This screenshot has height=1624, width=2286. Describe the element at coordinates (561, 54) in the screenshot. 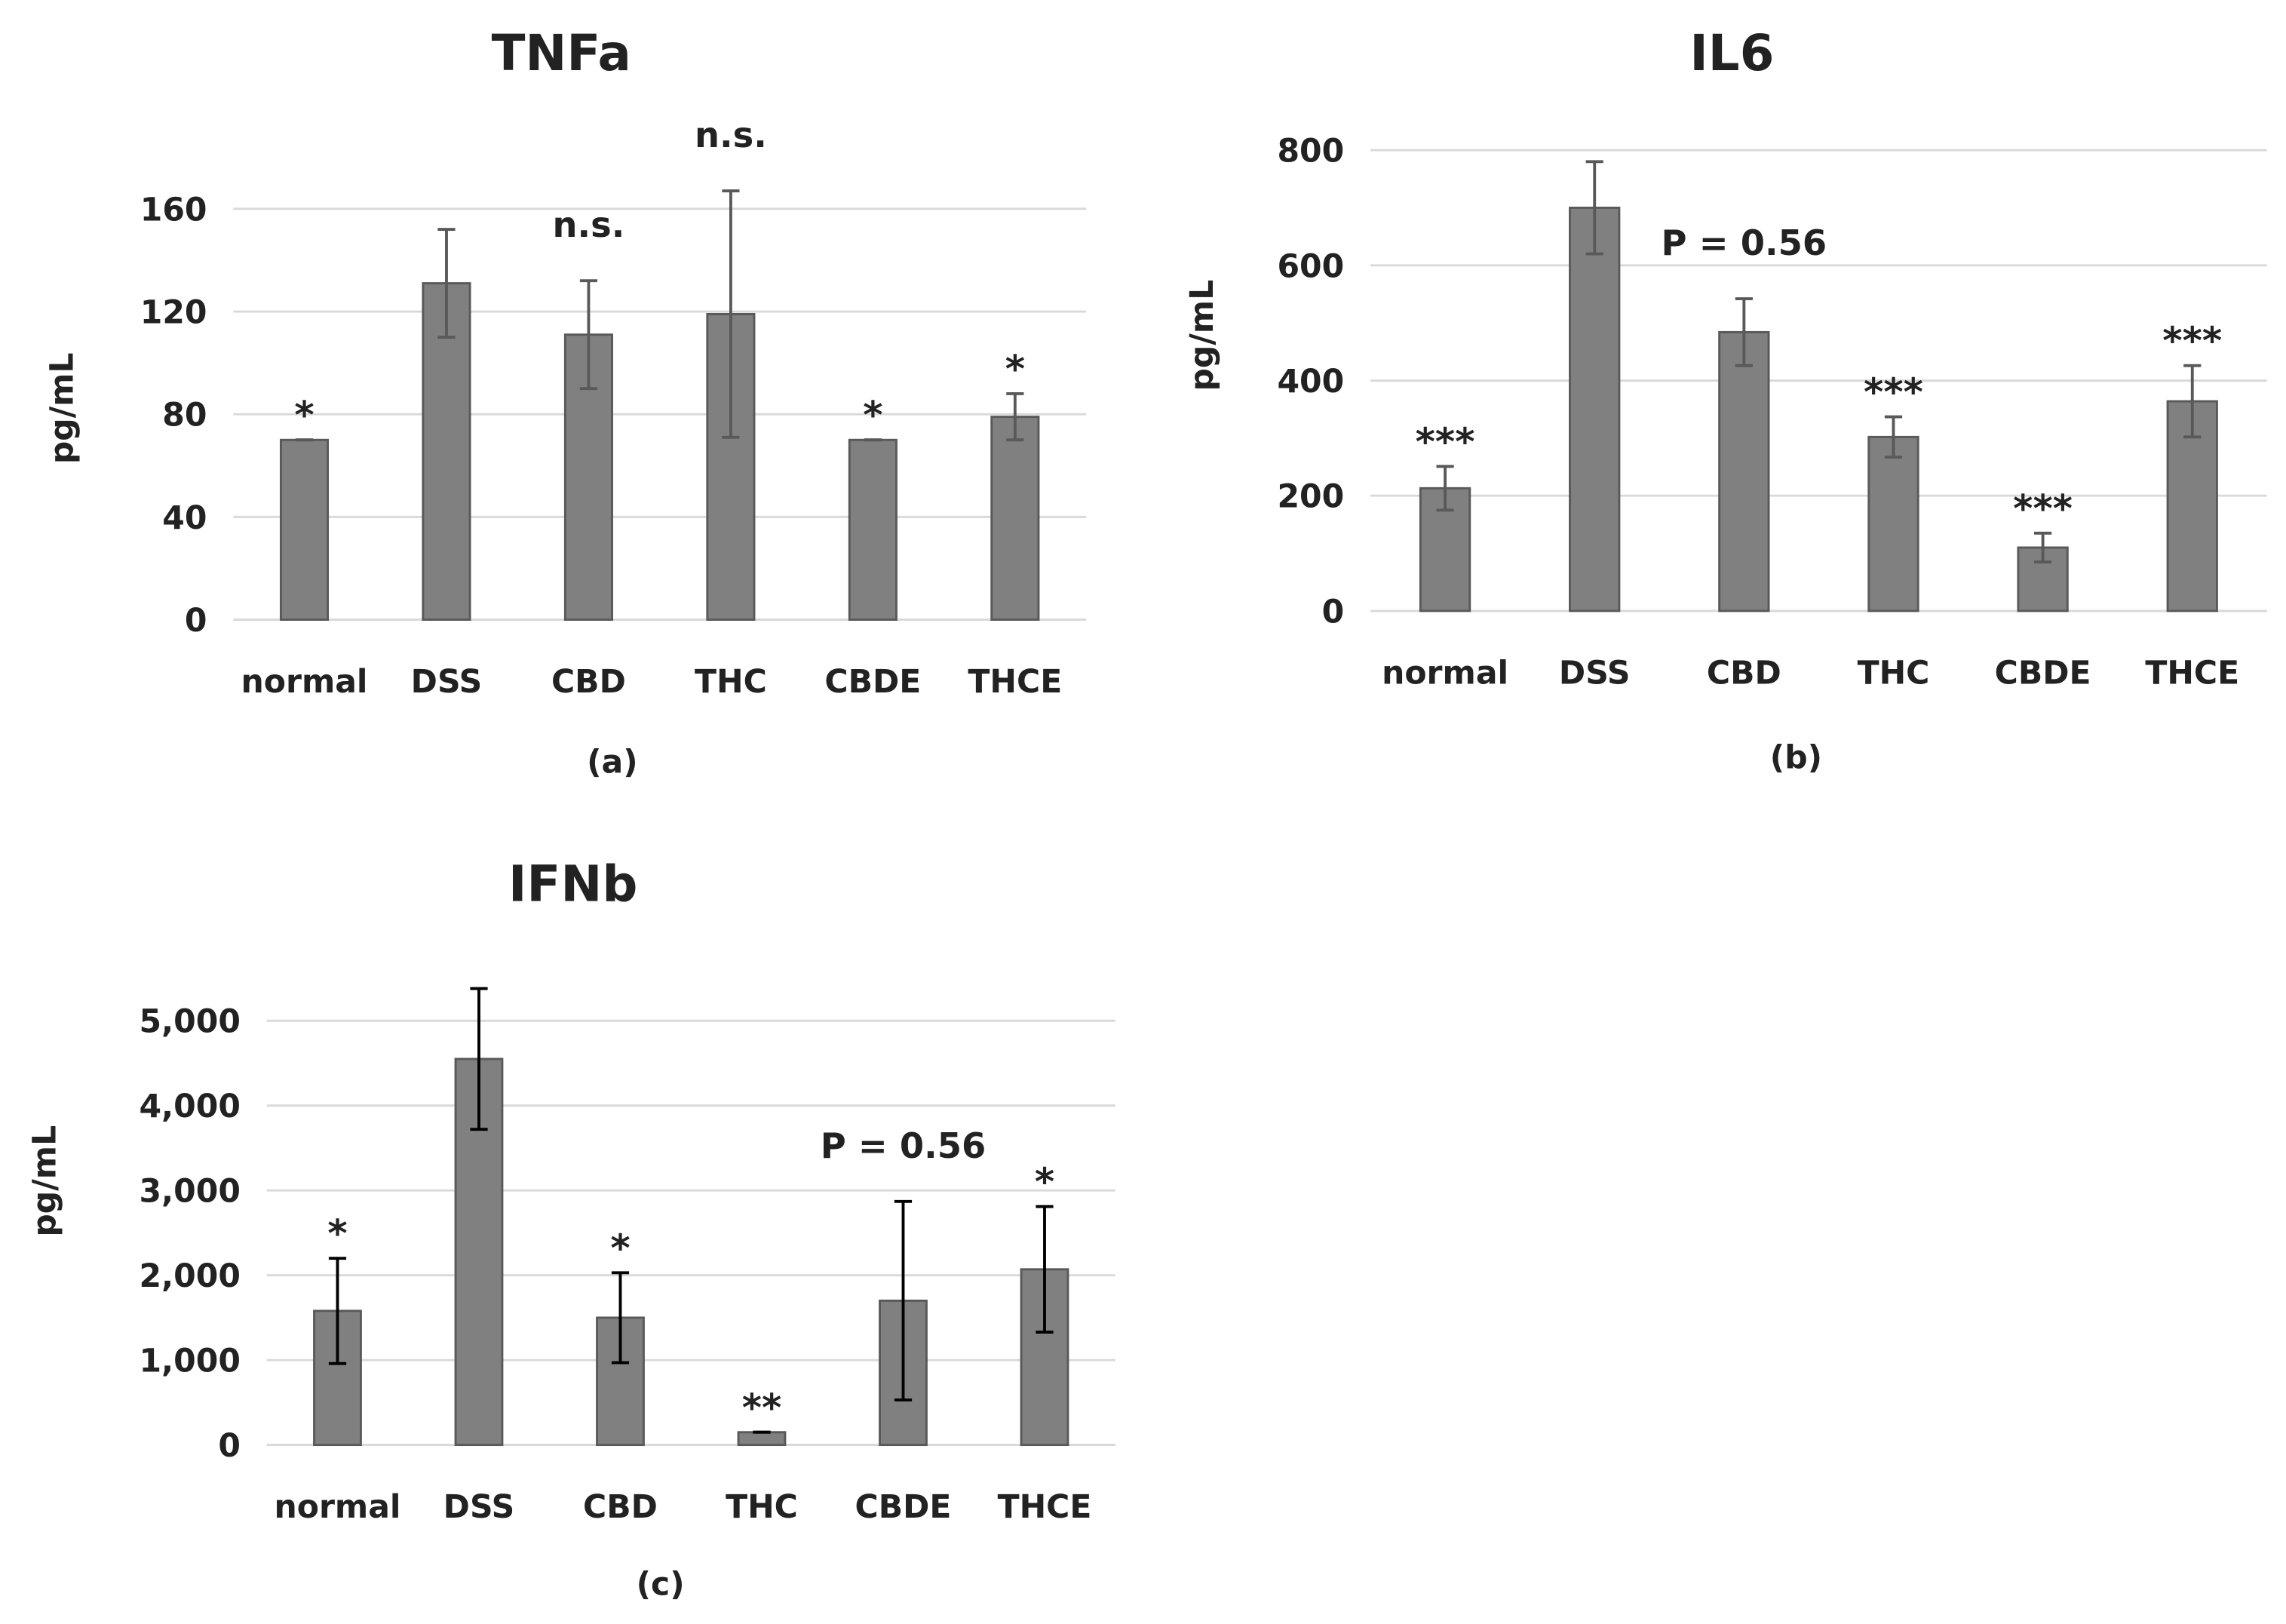

I see `chart-title: TNFa` at that location.